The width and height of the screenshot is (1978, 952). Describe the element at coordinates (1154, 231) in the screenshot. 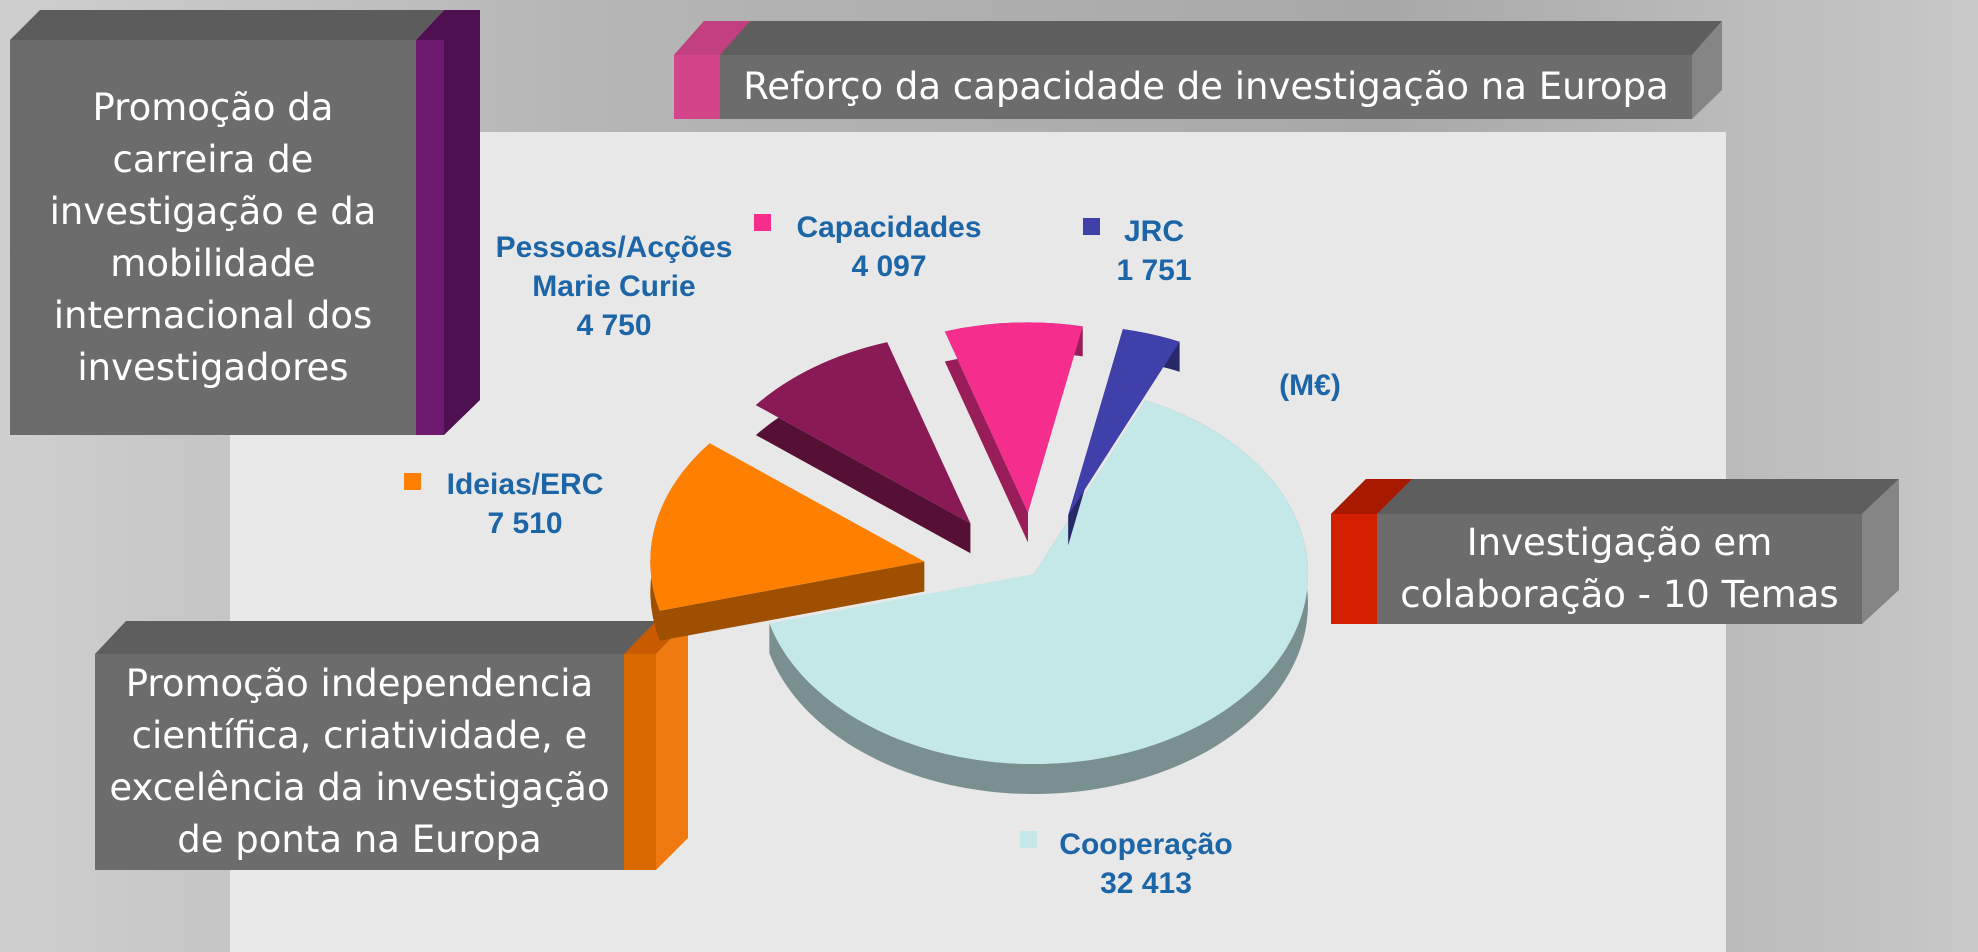

I see `category: JRC` at that location.